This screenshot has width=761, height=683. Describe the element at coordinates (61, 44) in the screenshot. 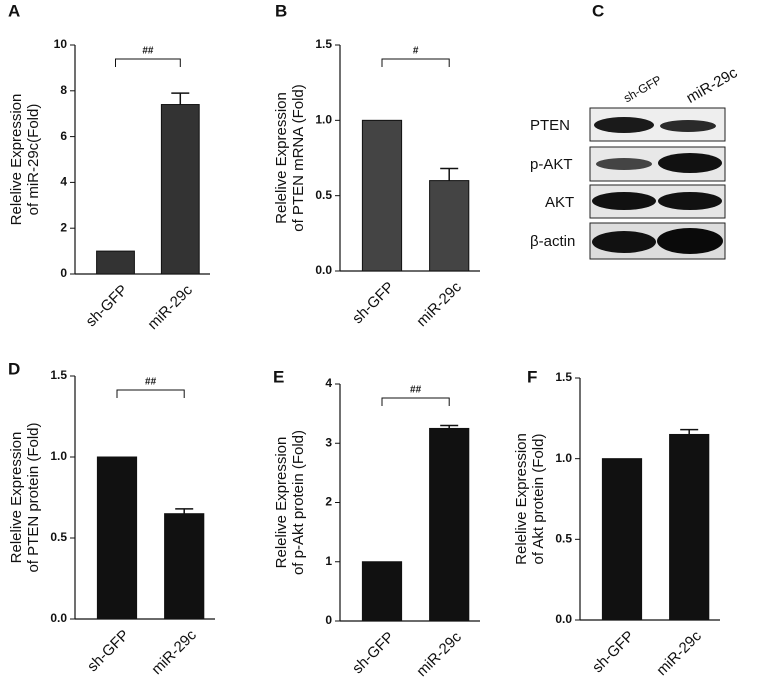

I see `y-tick-label: 10` at that location.